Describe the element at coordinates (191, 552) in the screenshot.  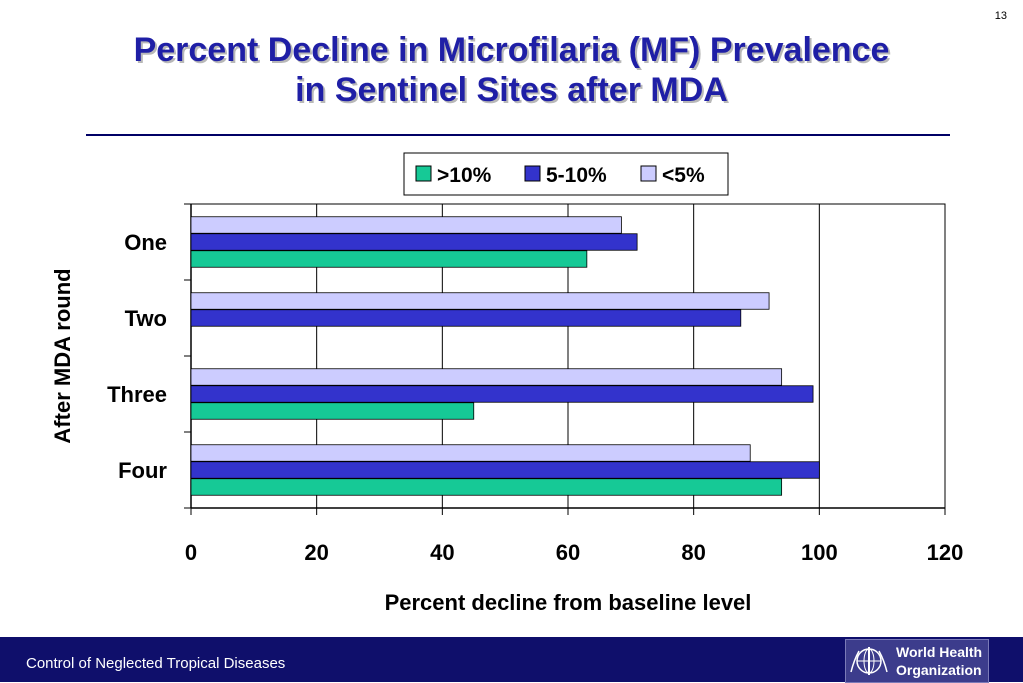
I see `x-tick-label-0: 0` at that location.